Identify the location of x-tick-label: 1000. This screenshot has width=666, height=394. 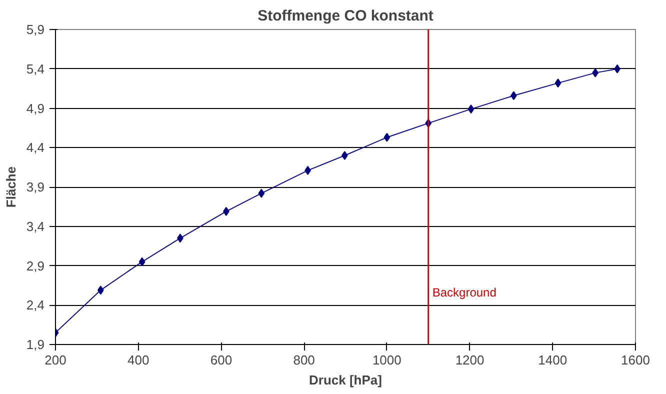
(387, 360).